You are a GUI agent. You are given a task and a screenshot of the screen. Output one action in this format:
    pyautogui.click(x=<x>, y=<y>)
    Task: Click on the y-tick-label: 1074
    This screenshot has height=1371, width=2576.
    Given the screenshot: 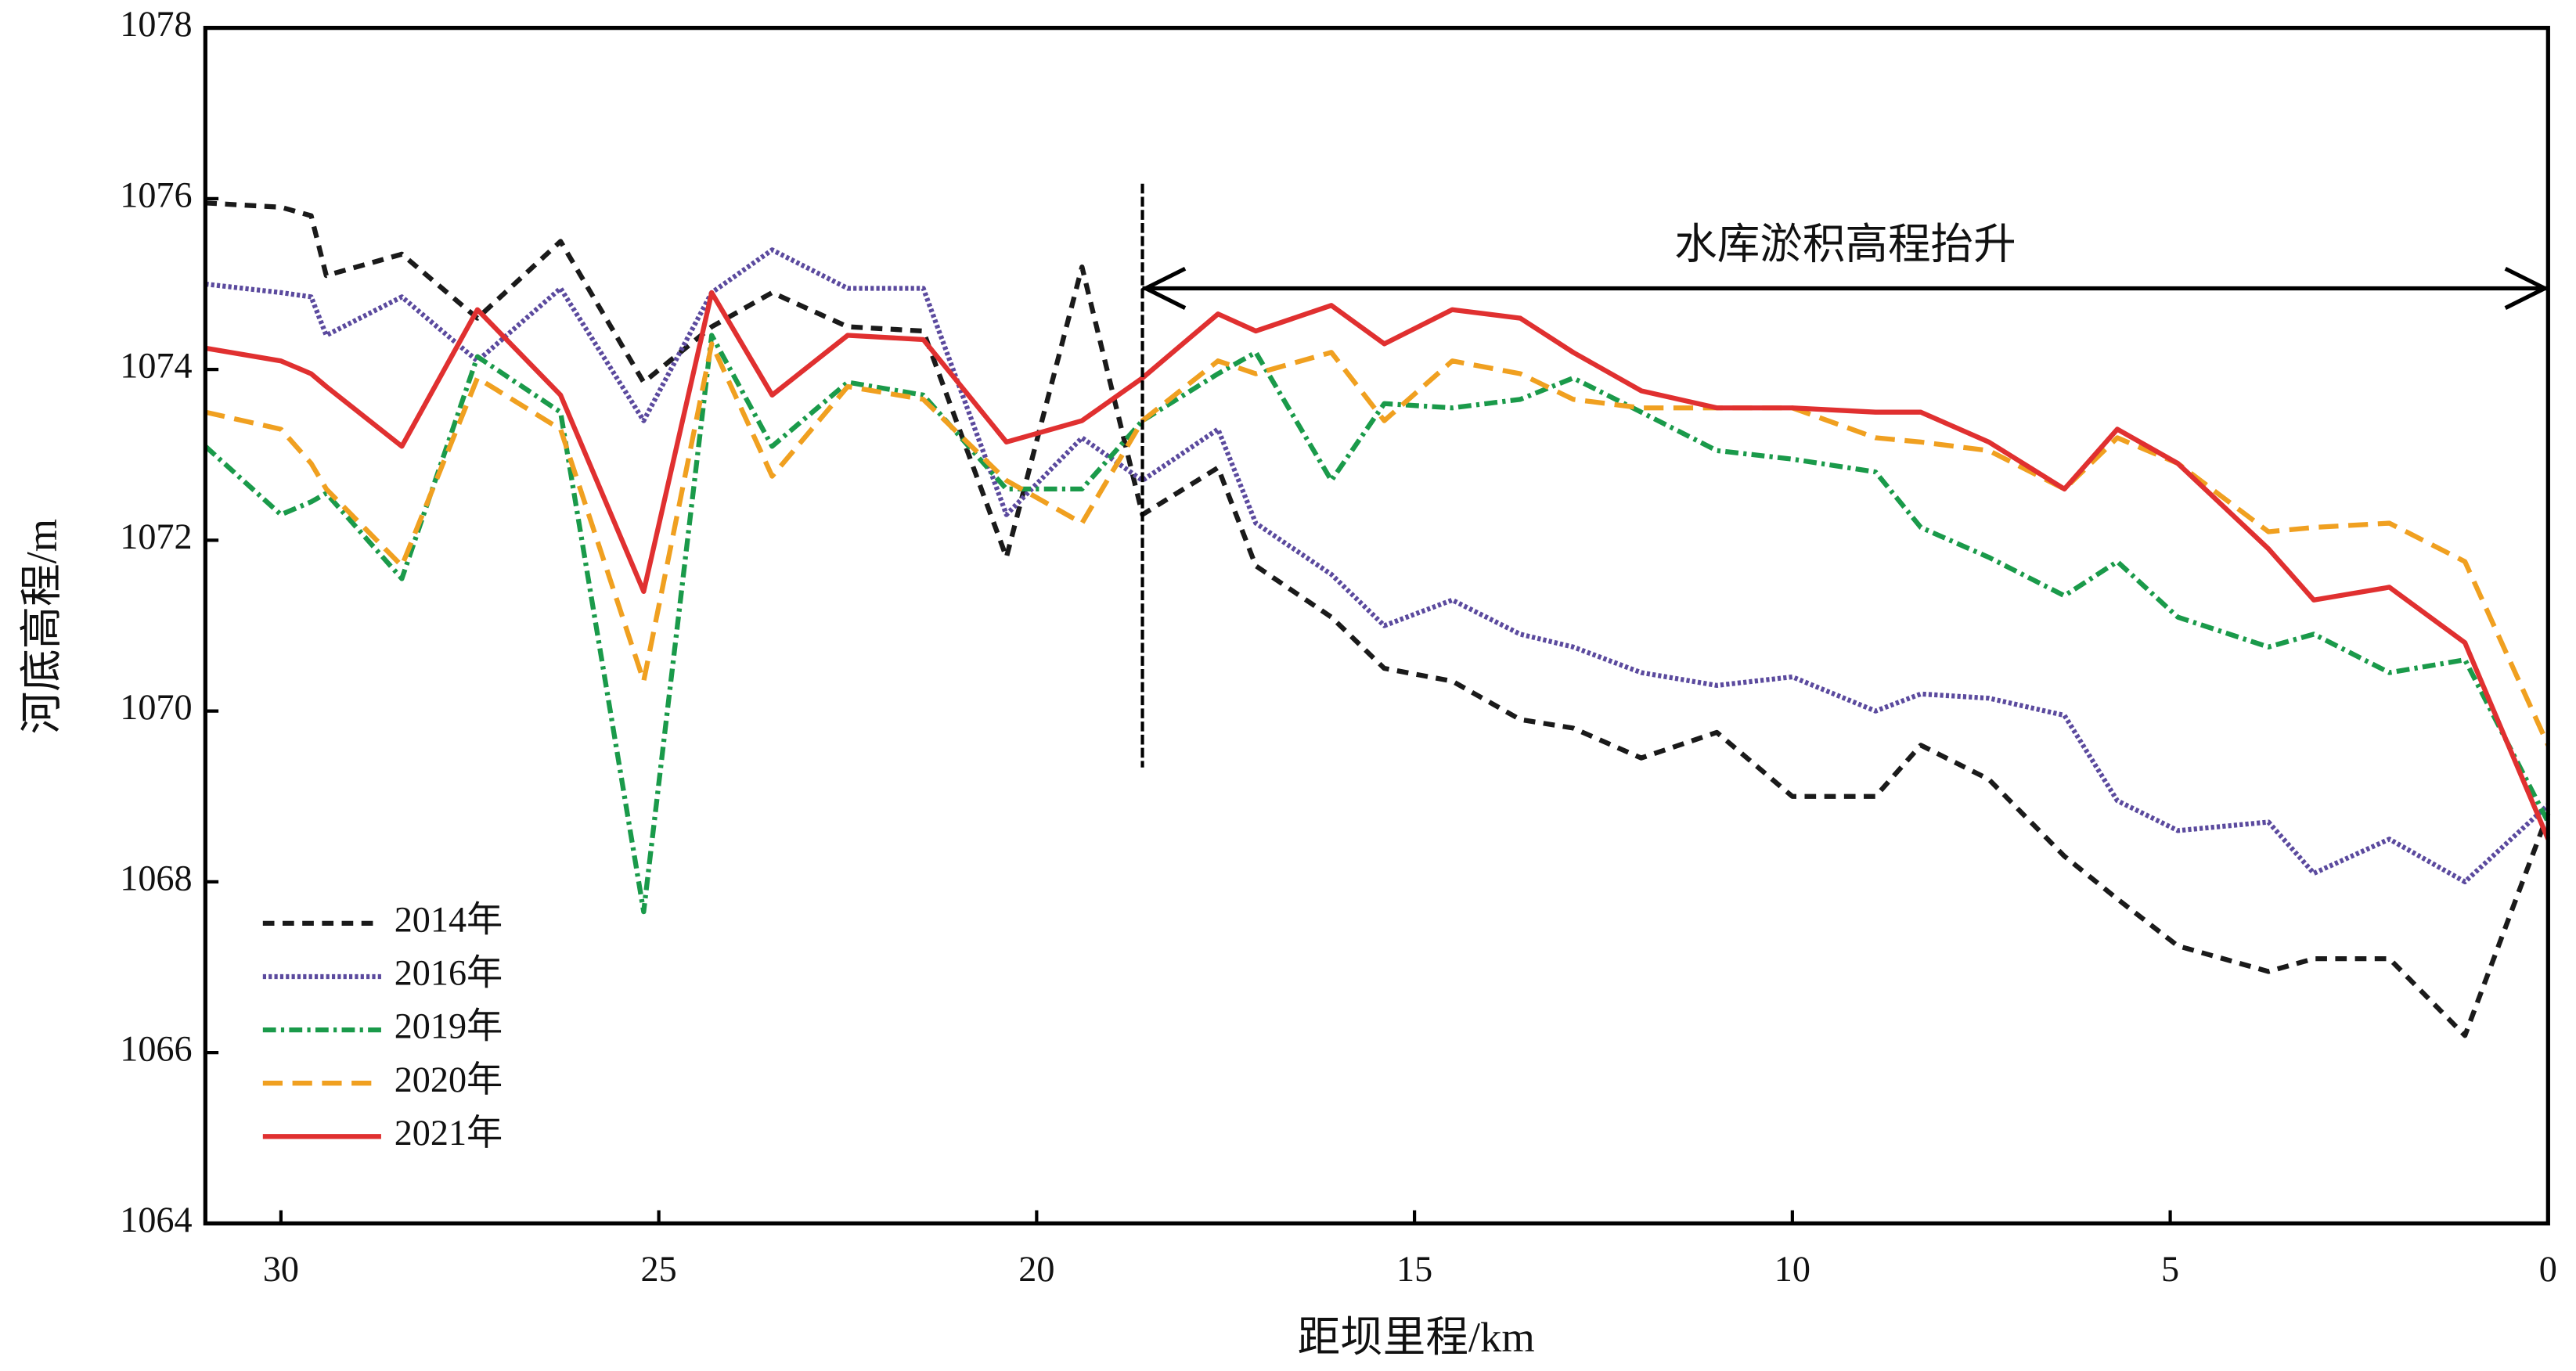 What is the action you would take?
    pyautogui.click(x=156, y=366)
    